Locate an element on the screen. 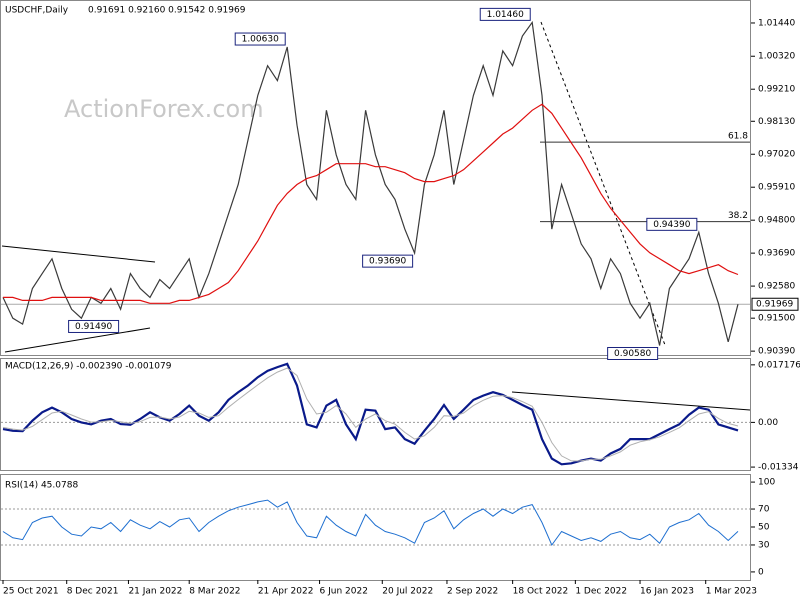  y-tick-label: 0.017176 is located at coordinates (779, 365).